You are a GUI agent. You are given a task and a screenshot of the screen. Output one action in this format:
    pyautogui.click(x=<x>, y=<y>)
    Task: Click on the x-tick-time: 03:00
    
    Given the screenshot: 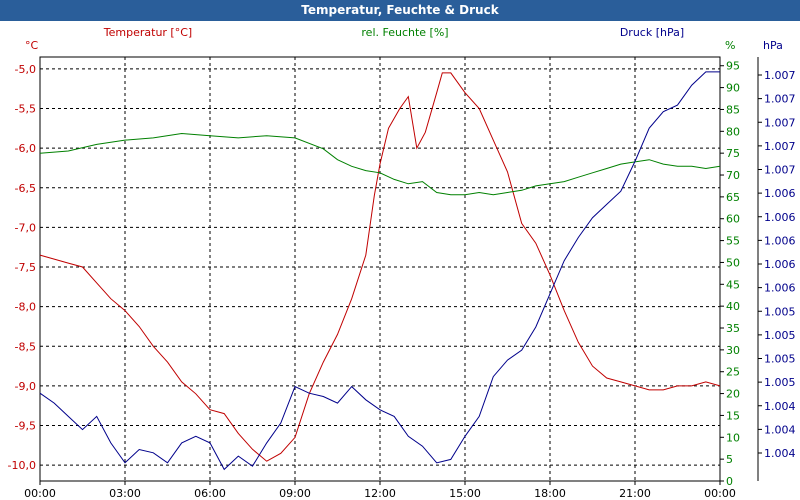 What is the action you would take?
    pyautogui.click(x=125, y=493)
    